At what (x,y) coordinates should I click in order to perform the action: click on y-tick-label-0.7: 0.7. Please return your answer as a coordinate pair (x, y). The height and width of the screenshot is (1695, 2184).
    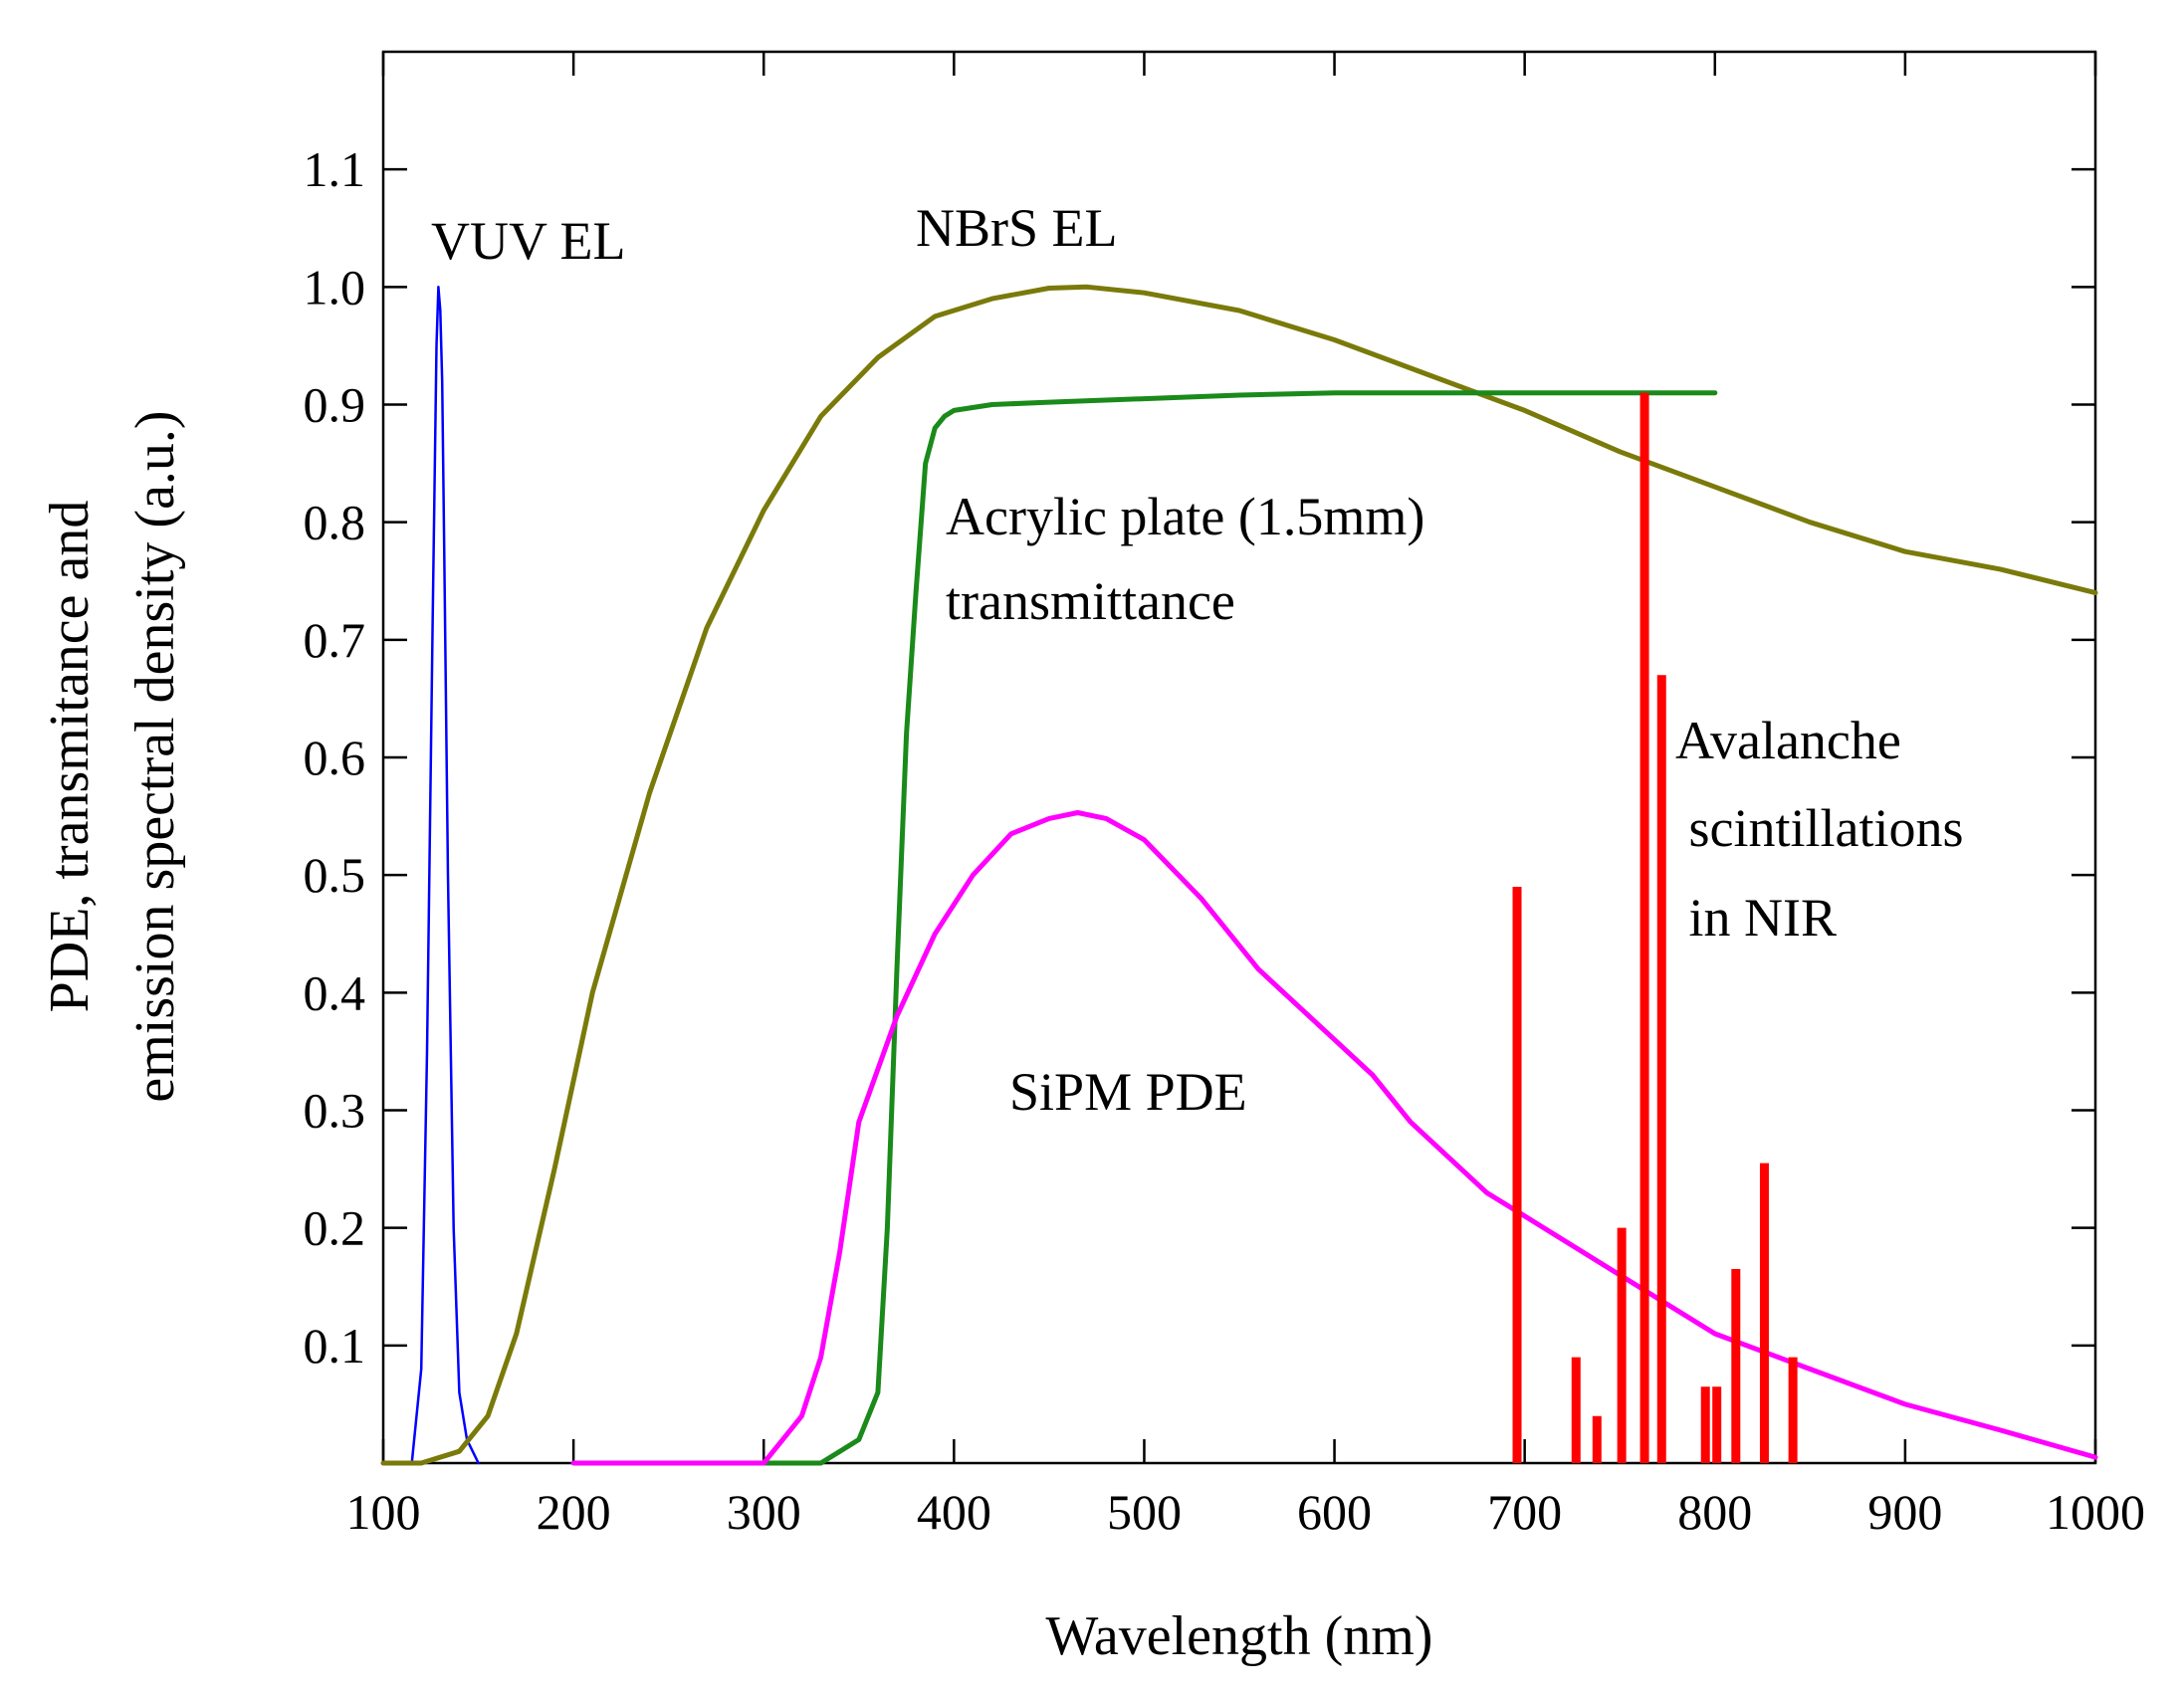
    Looking at the image, I should click on (335, 640).